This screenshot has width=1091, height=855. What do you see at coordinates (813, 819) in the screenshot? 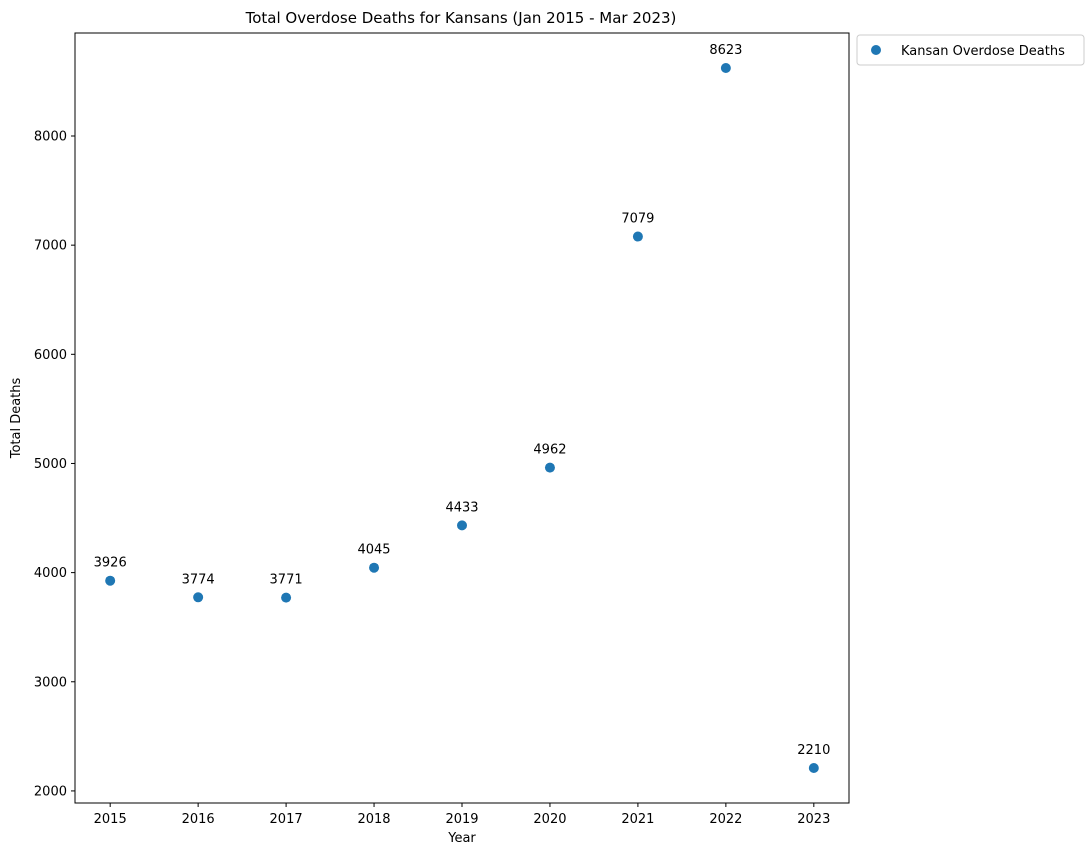
I see `x-tick-label: 2023` at bounding box center [813, 819].